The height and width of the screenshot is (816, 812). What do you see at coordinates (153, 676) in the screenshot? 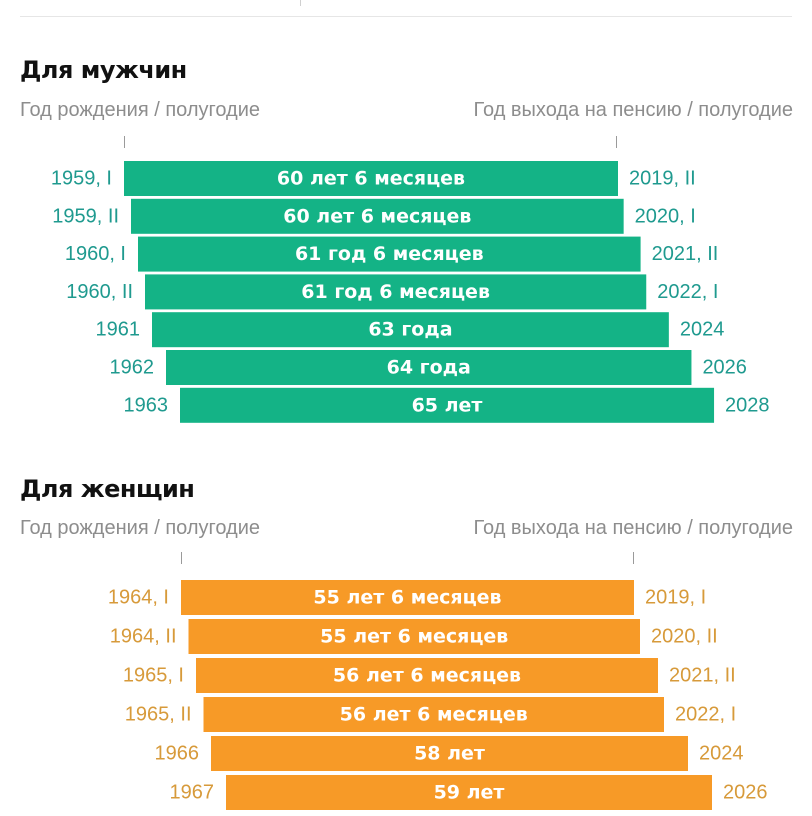
I see `birth-period-label: 1965, I` at bounding box center [153, 676].